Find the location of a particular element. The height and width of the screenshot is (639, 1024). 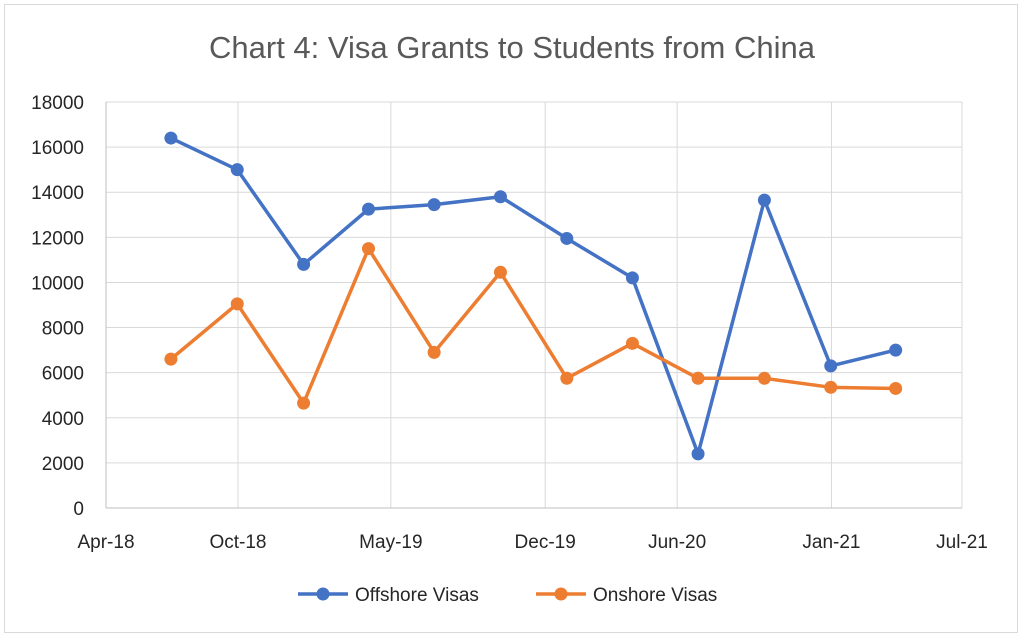

y-tick-label: 2000 is located at coordinates (63, 464).